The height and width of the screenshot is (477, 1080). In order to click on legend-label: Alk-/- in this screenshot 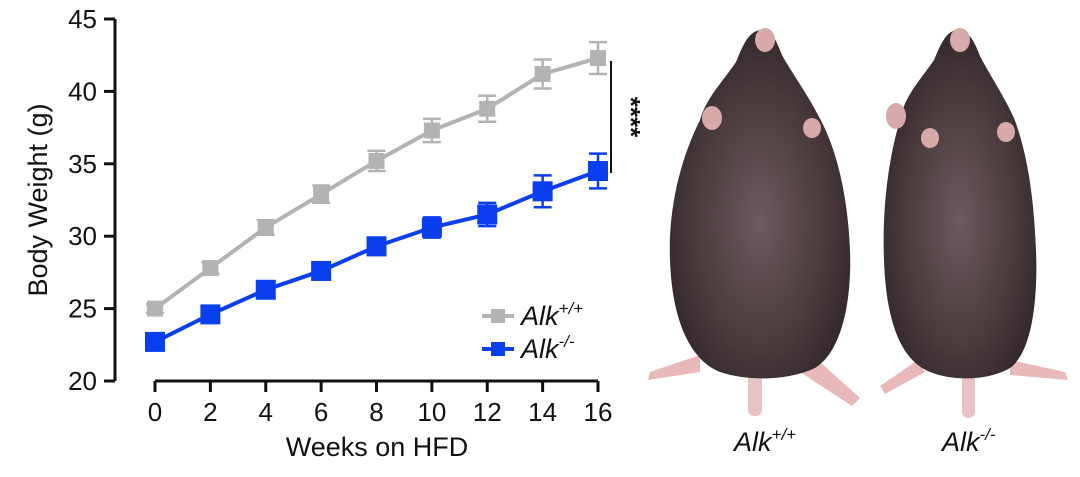, I will do `click(547, 348)`.